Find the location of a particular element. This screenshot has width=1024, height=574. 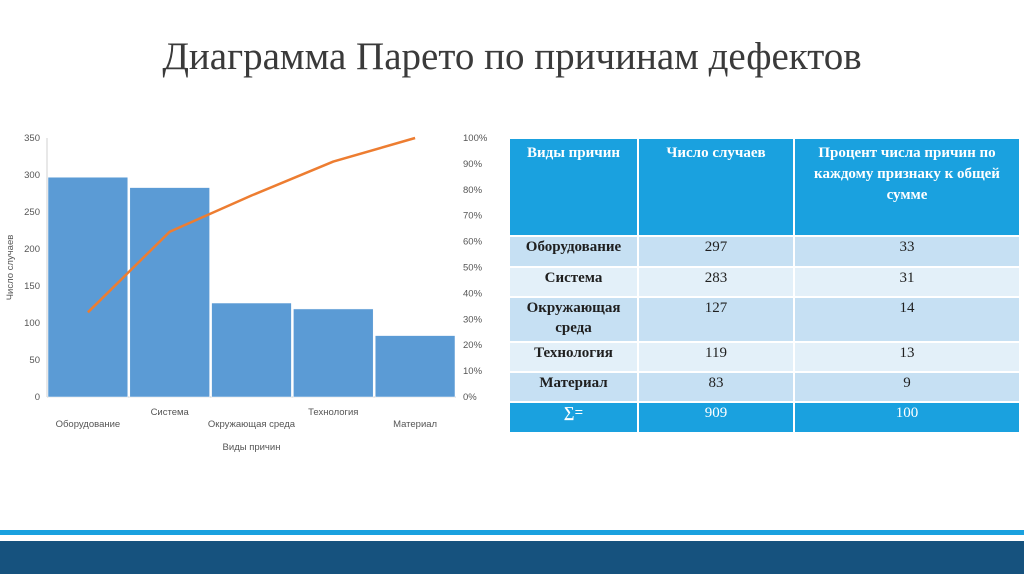

x-tick-label: Оборудование is located at coordinates (88, 424).